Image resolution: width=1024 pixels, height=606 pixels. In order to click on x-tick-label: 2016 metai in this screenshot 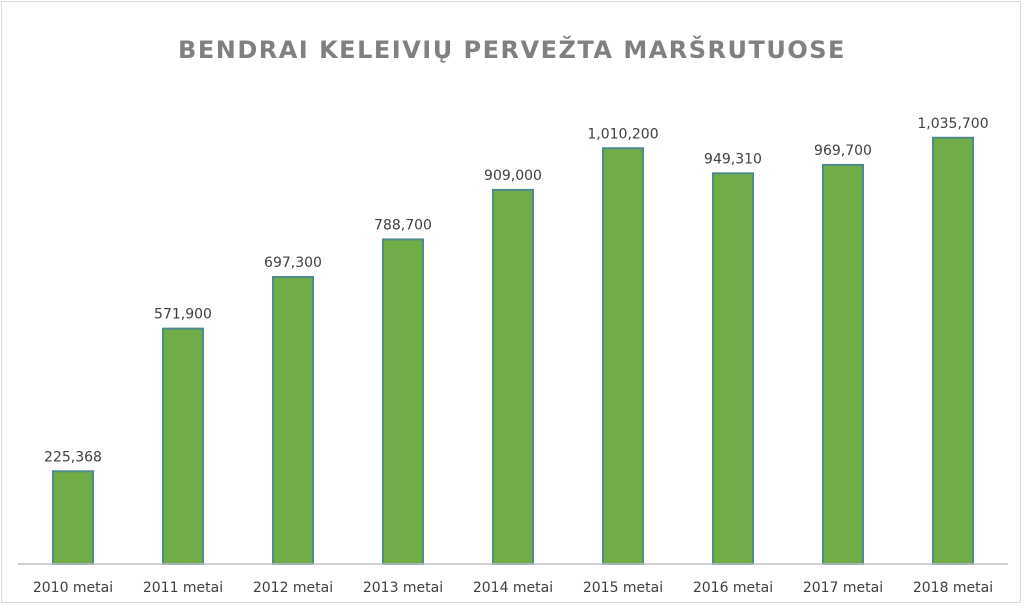, I will do `click(733, 588)`.